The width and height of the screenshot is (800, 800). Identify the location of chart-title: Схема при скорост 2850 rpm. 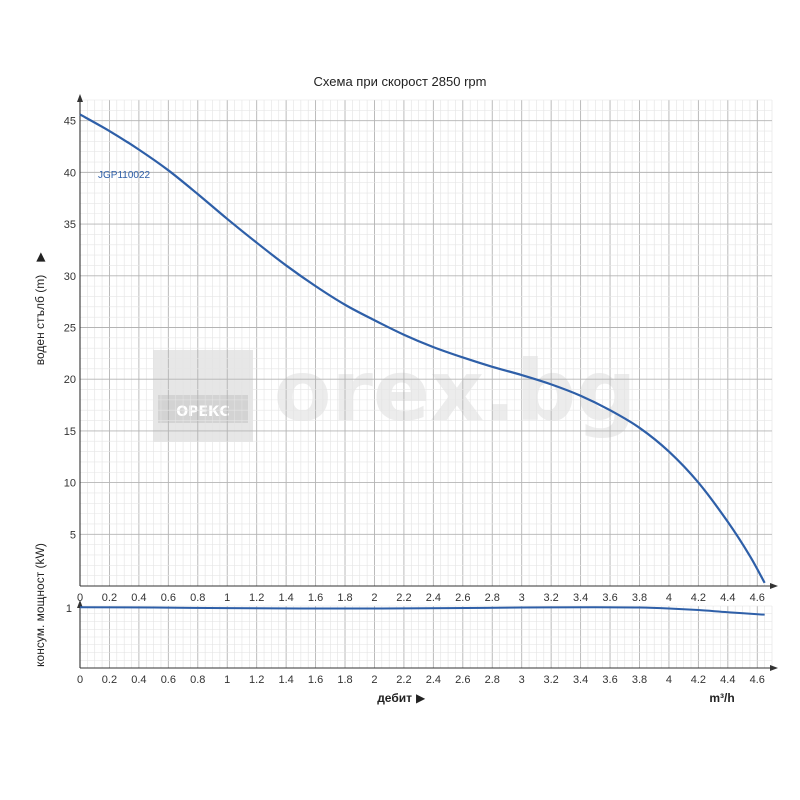
(400, 81).